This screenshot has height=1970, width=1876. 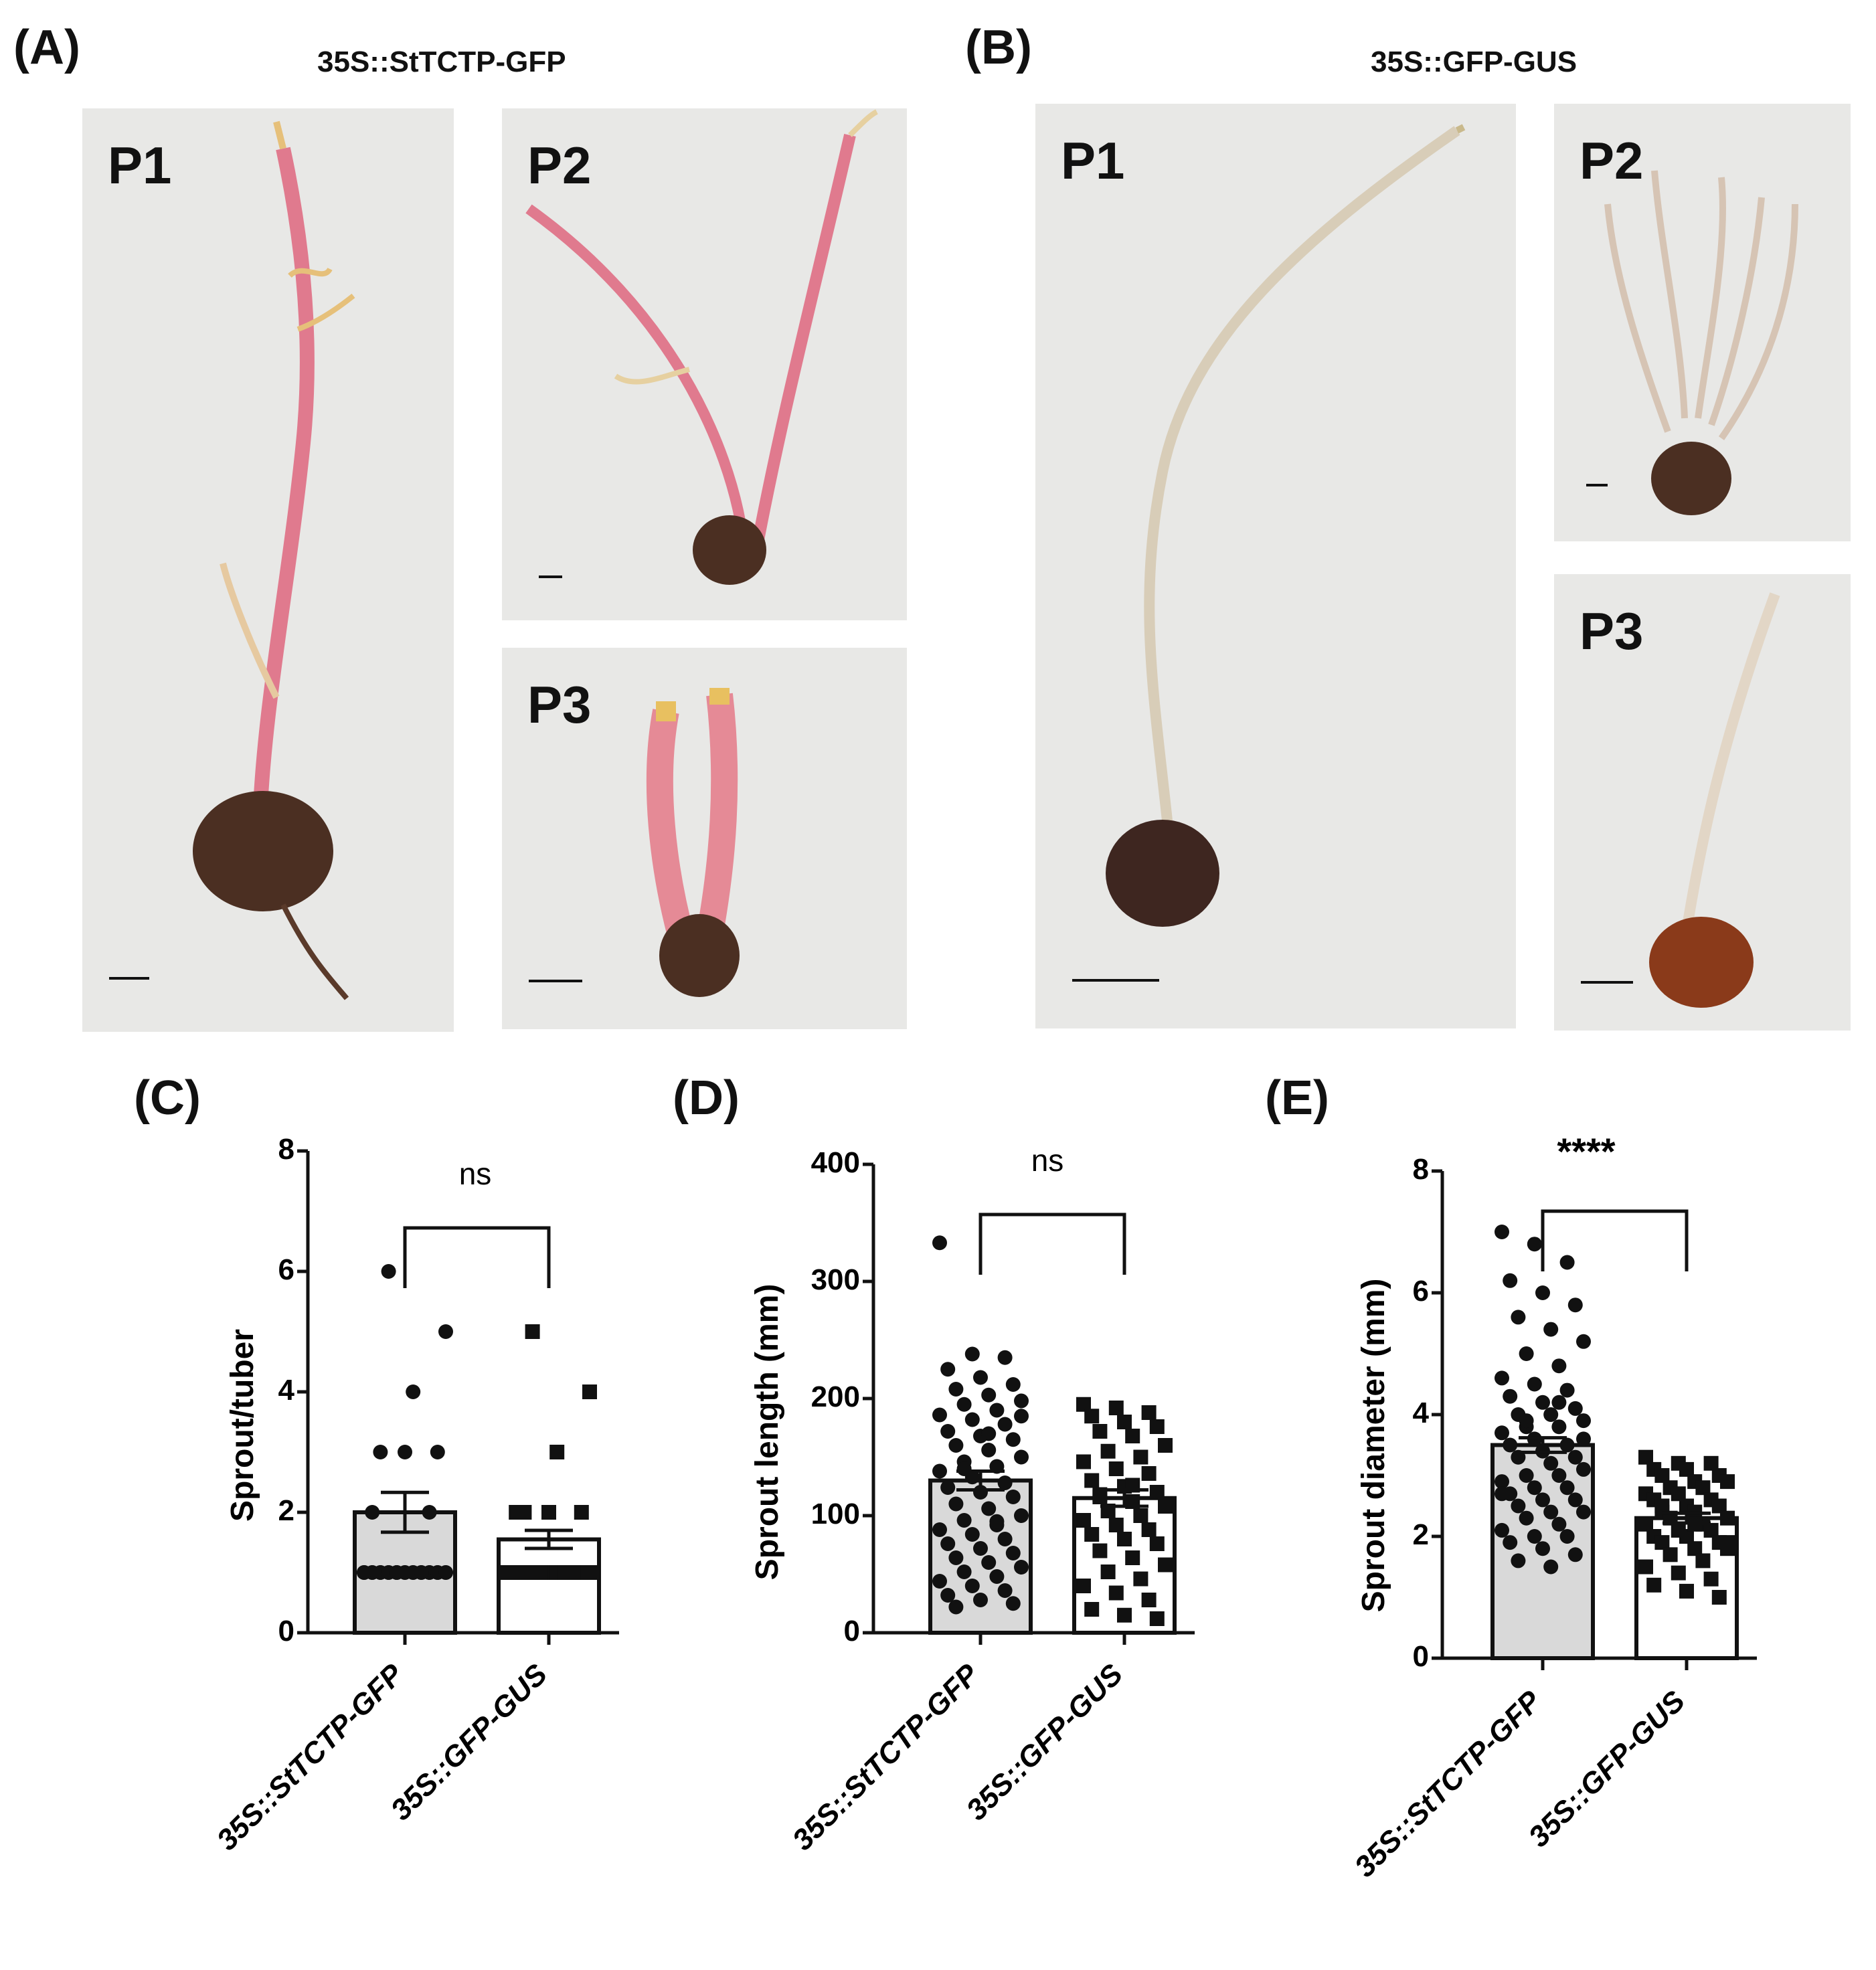 I want to click on y-tick-label: 300, so click(x=835, y=1279).